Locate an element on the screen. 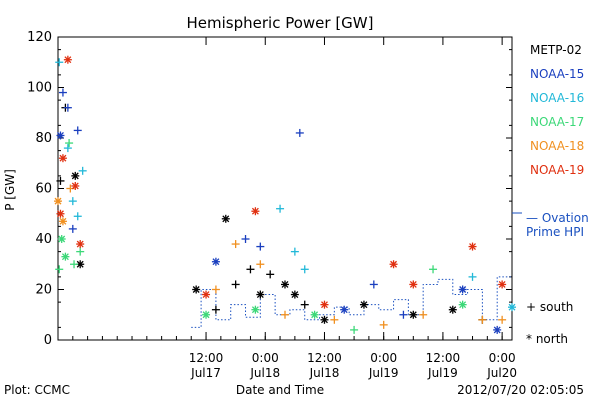  marker-legend-south: + south is located at coordinates (549, 307).